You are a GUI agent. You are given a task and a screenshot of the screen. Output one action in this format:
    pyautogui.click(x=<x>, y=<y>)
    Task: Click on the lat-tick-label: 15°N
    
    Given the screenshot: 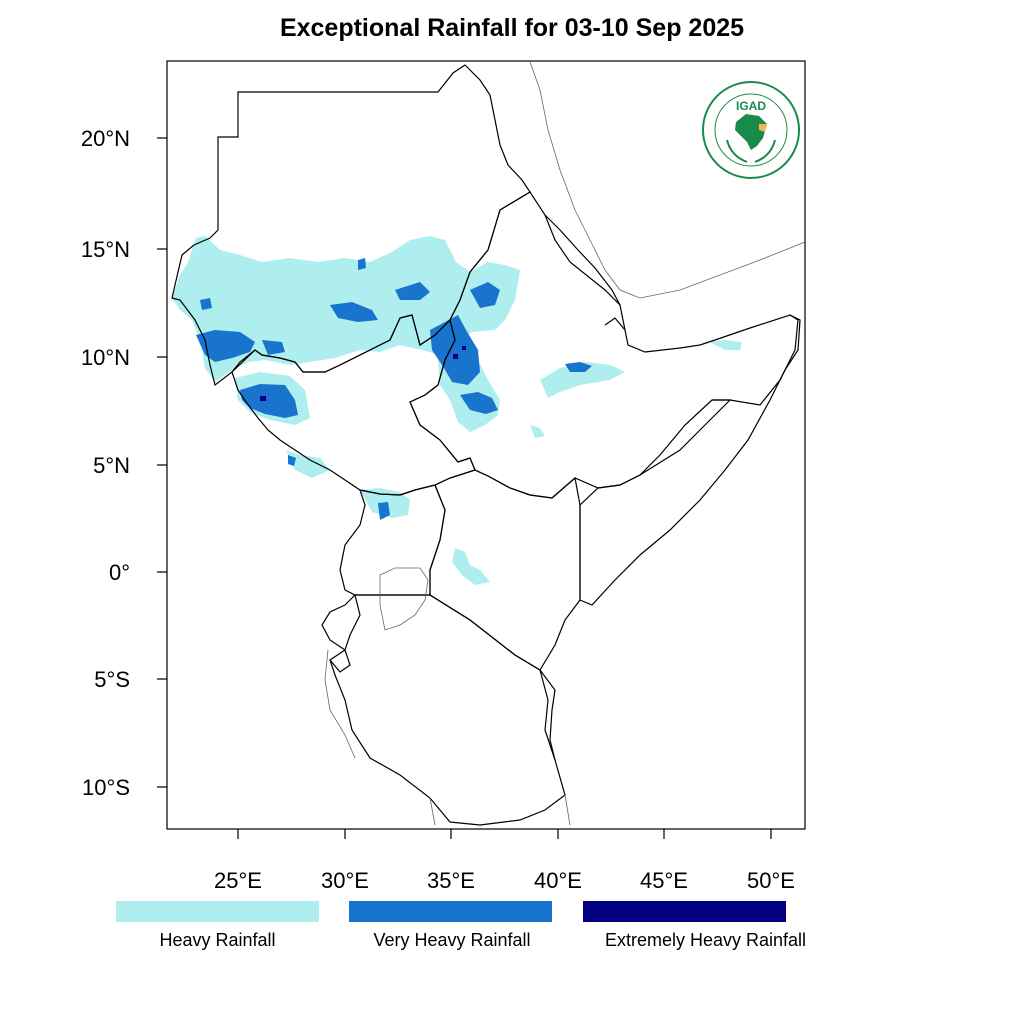 What is the action you would take?
    pyautogui.click(x=105, y=249)
    